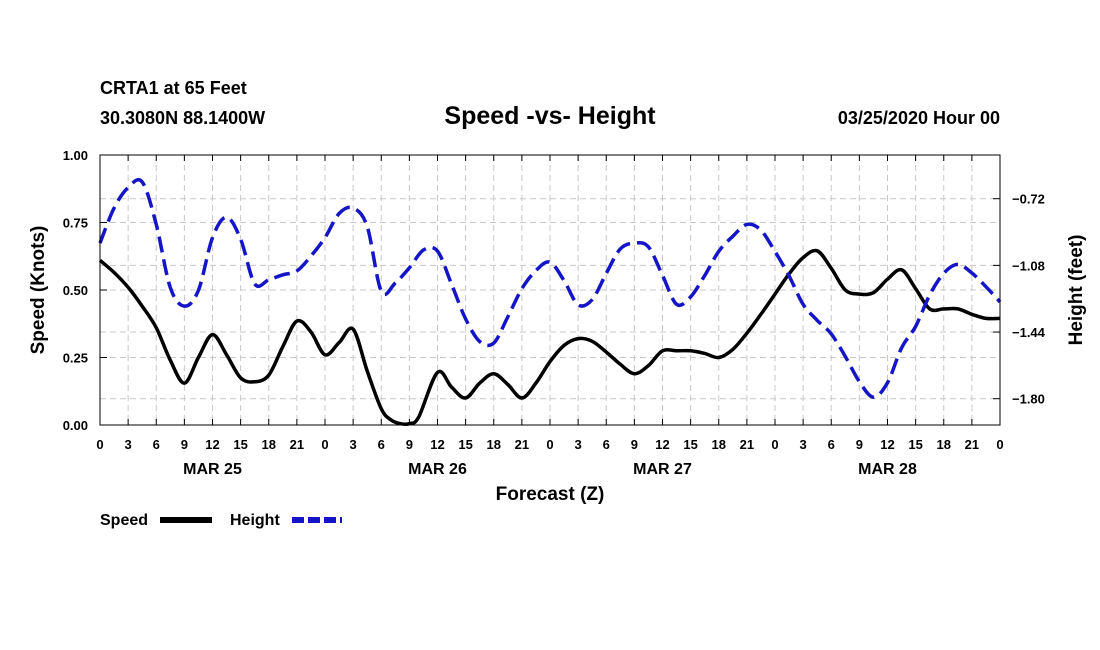  Describe the element at coordinates (1029, 332) in the screenshot. I see `y-right-tick-label: −1.44` at that location.